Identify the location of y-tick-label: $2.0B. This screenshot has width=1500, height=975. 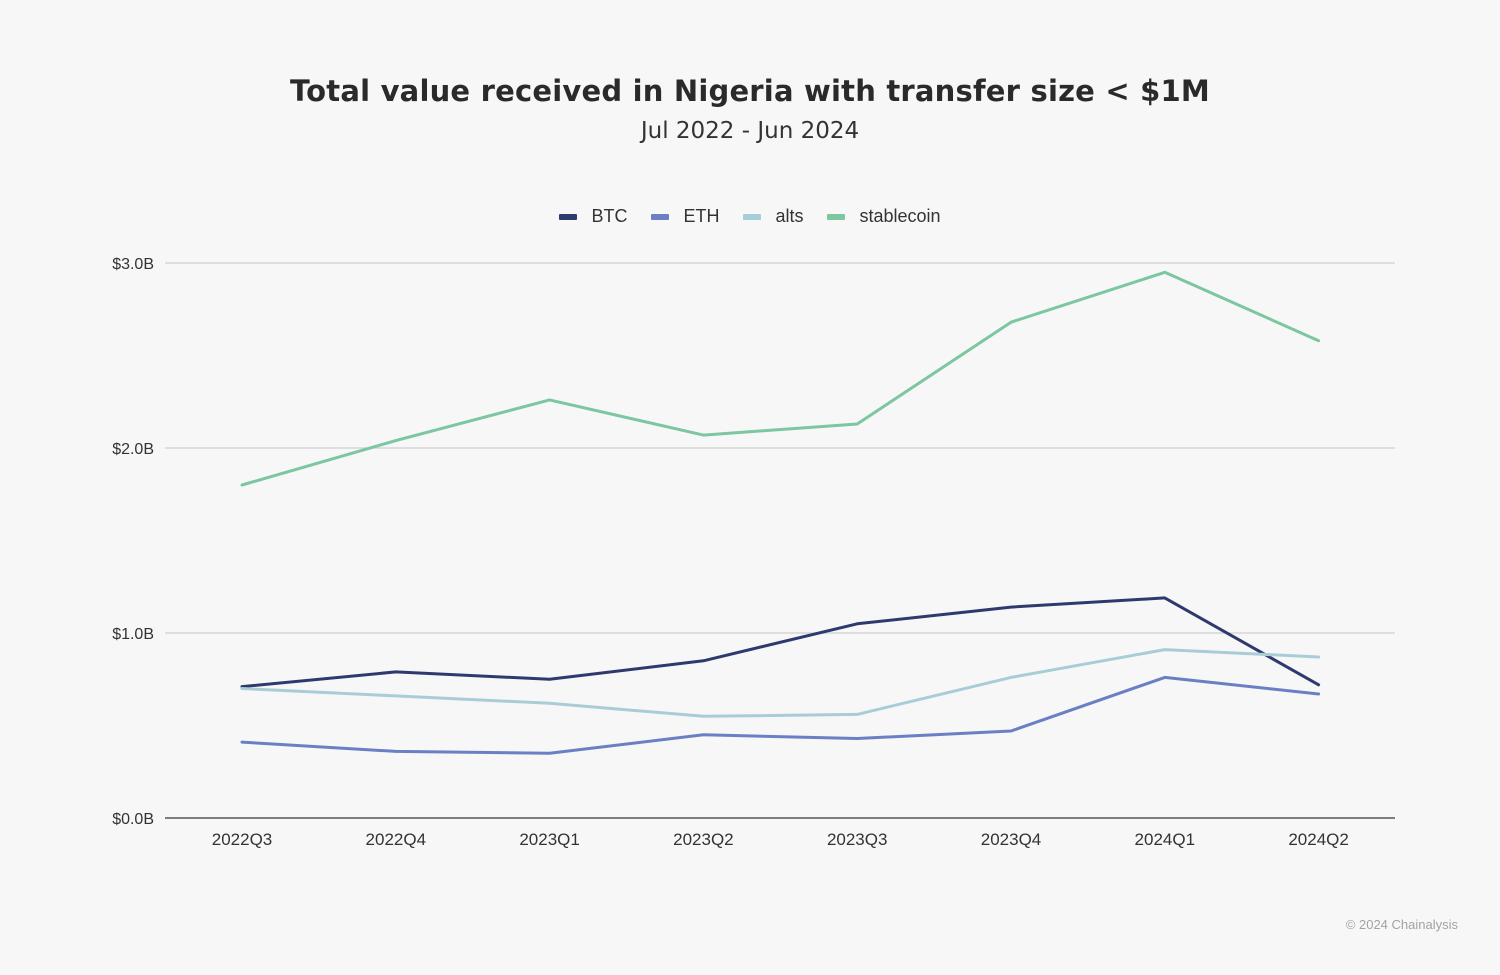
(133, 449).